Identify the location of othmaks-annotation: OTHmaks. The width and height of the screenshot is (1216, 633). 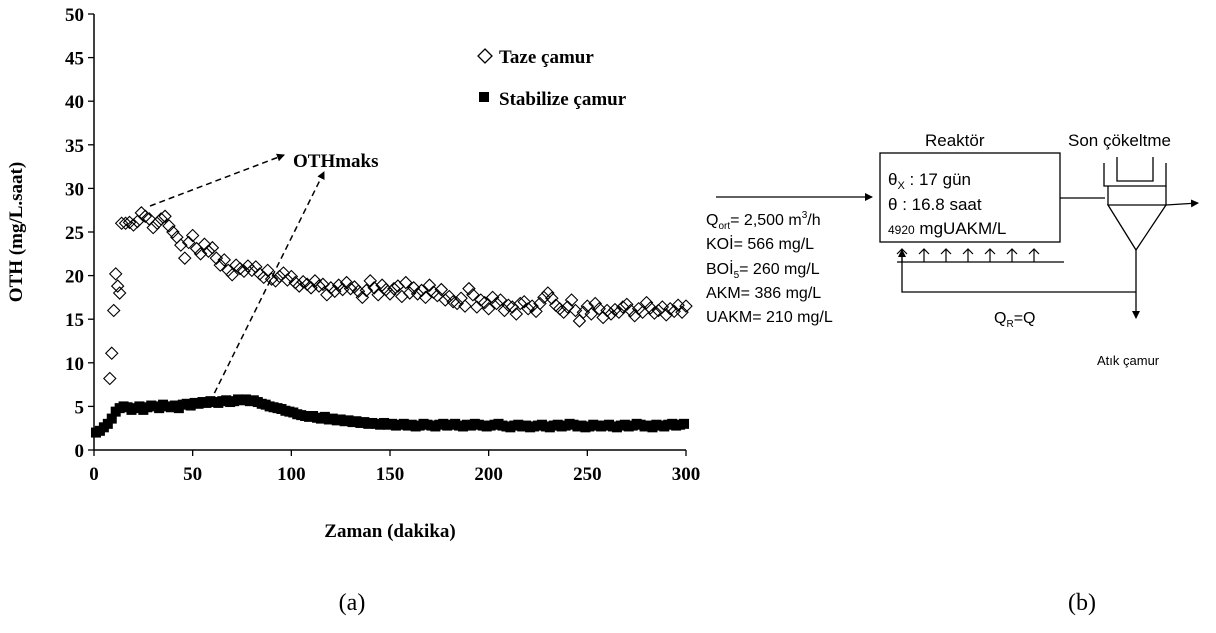
(264, 277).